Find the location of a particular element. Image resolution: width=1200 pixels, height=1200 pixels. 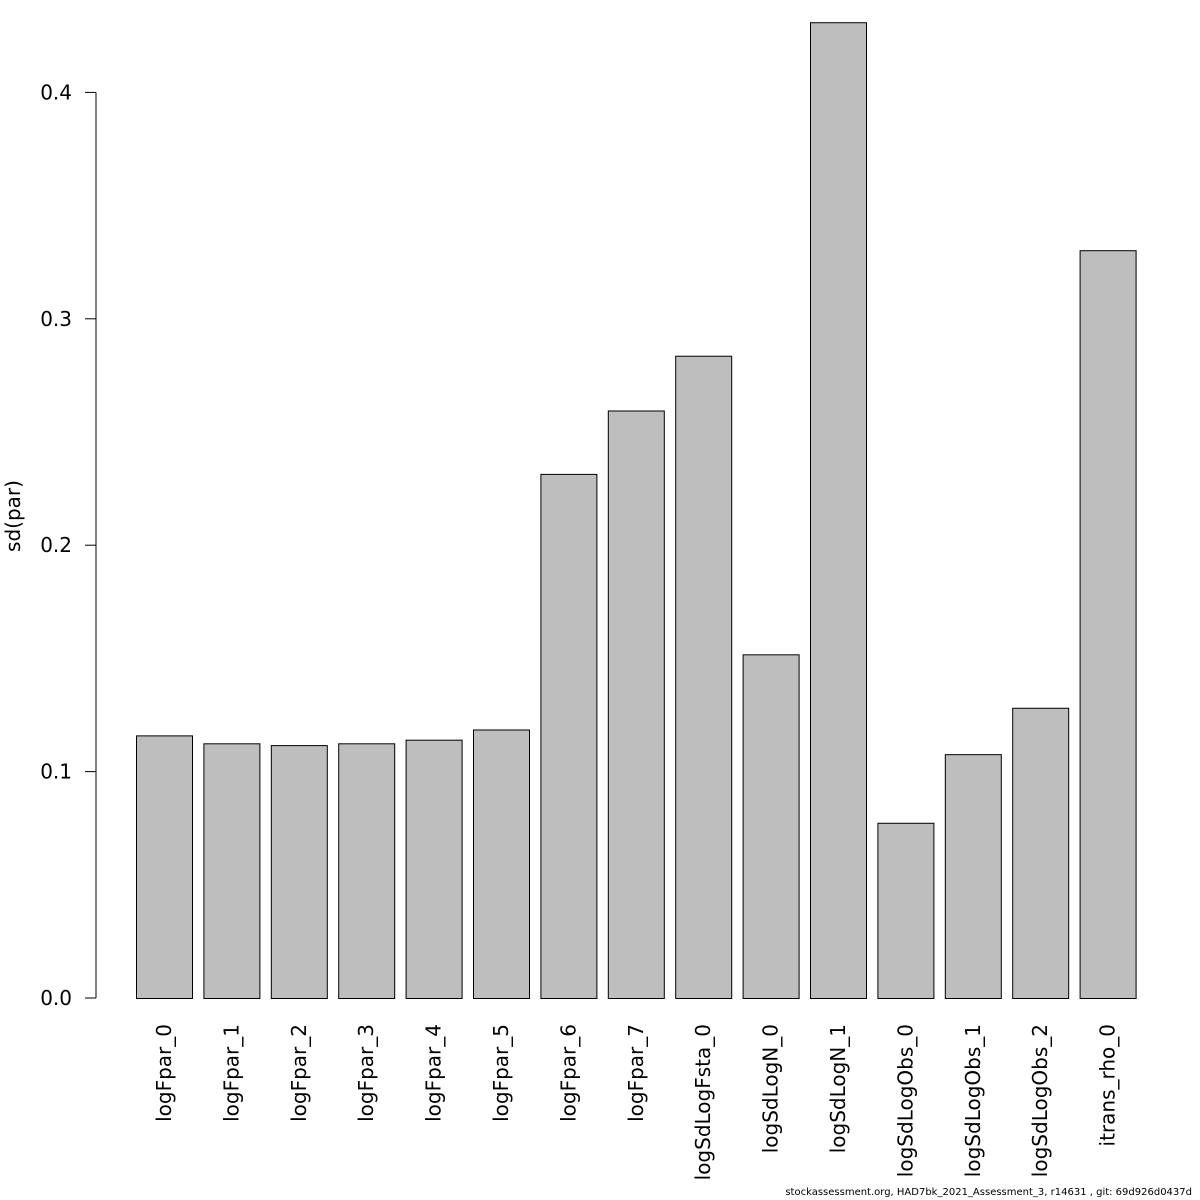

y-tick-label: 0.0 is located at coordinates (56, 998).